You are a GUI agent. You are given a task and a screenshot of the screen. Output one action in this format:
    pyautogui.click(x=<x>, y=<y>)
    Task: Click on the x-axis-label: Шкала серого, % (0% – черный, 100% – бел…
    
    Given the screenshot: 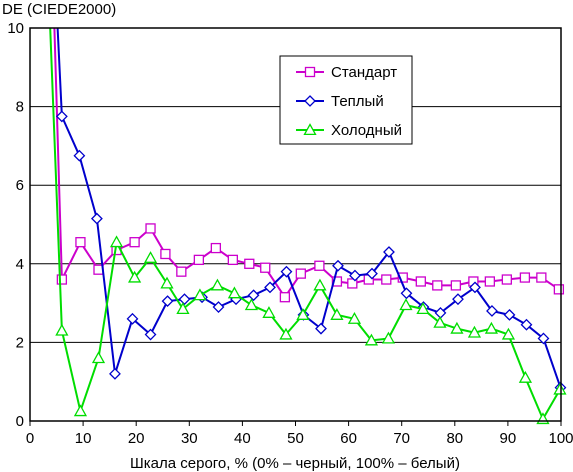 What is the action you would take?
    pyautogui.click(x=295, y=463)
    